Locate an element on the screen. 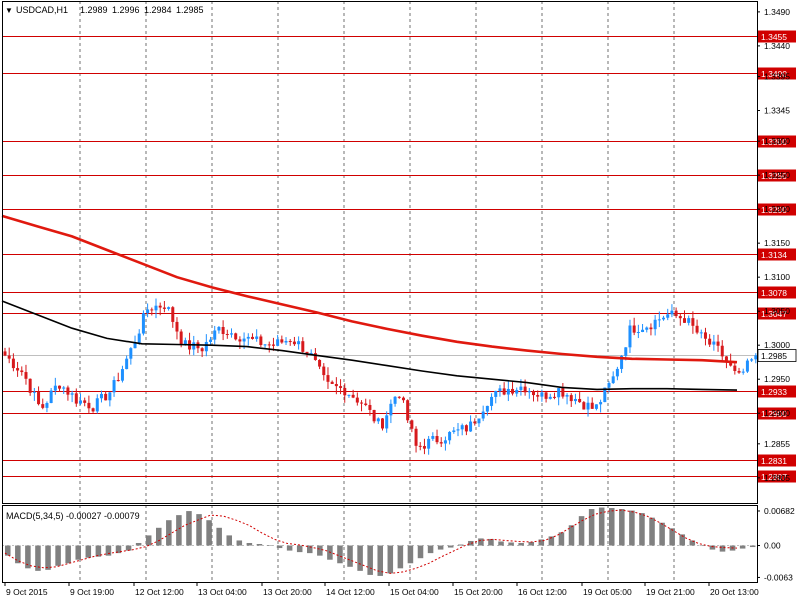 The width and height of the screenshot is (800, 605). ma-fast-line is located at coordinates (369, 345).